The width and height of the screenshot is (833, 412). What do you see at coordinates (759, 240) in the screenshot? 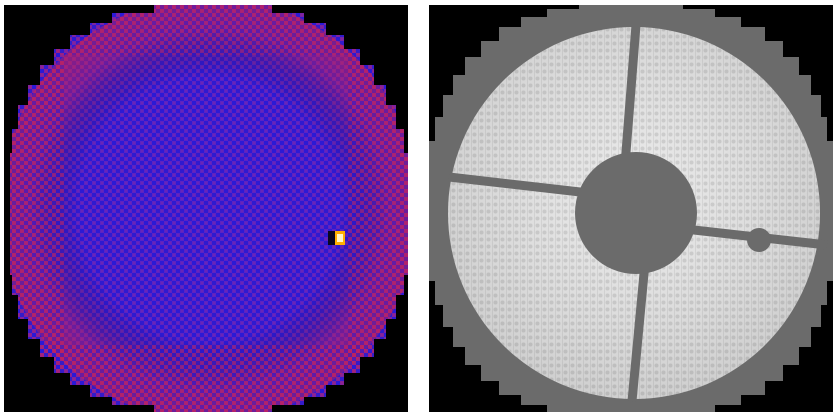
I see `vane-disc` at bounding box center [759, 240].